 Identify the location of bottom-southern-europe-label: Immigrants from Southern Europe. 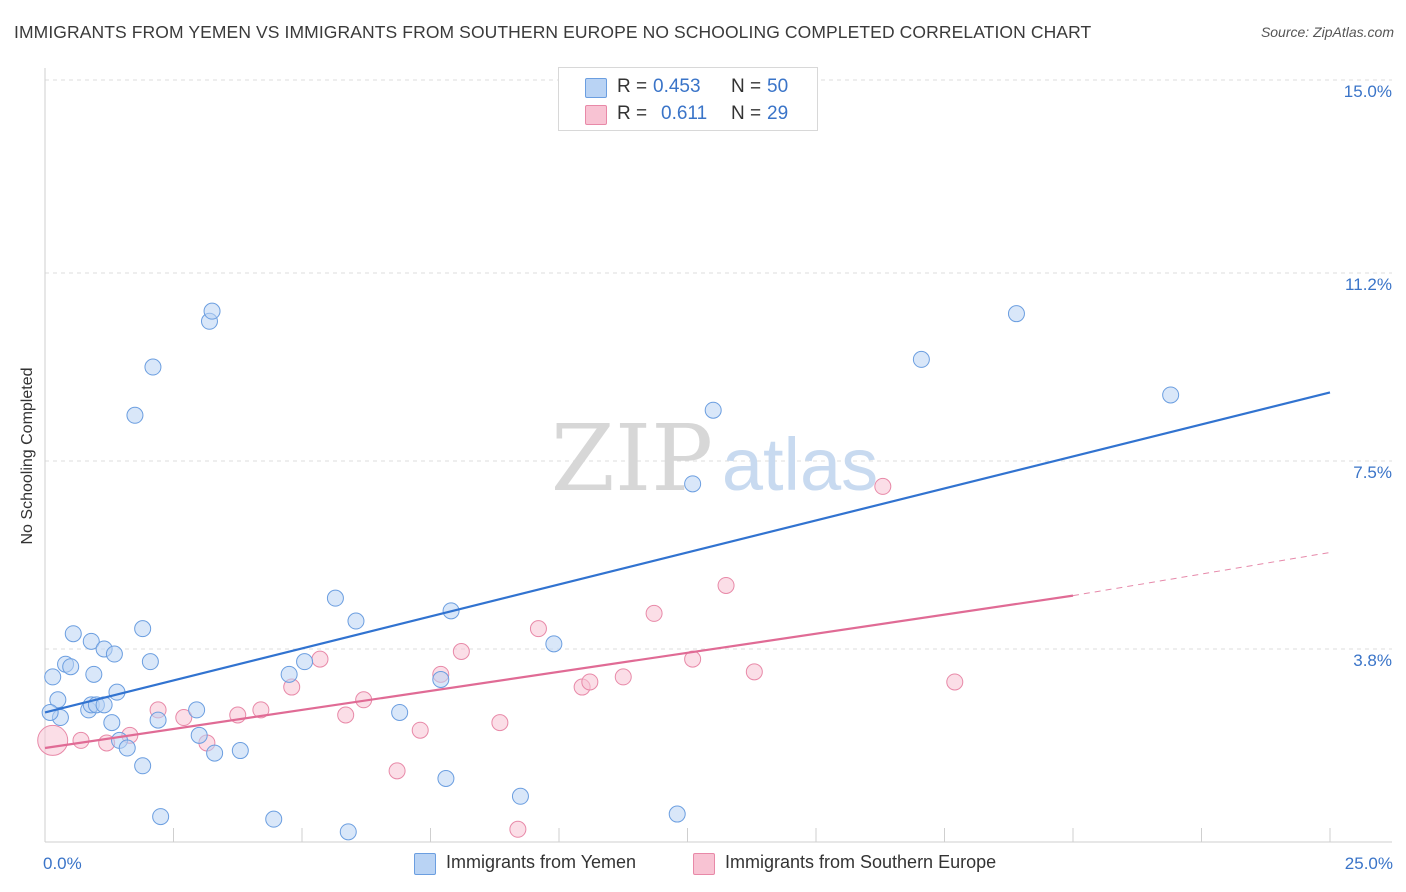
(861, 862).